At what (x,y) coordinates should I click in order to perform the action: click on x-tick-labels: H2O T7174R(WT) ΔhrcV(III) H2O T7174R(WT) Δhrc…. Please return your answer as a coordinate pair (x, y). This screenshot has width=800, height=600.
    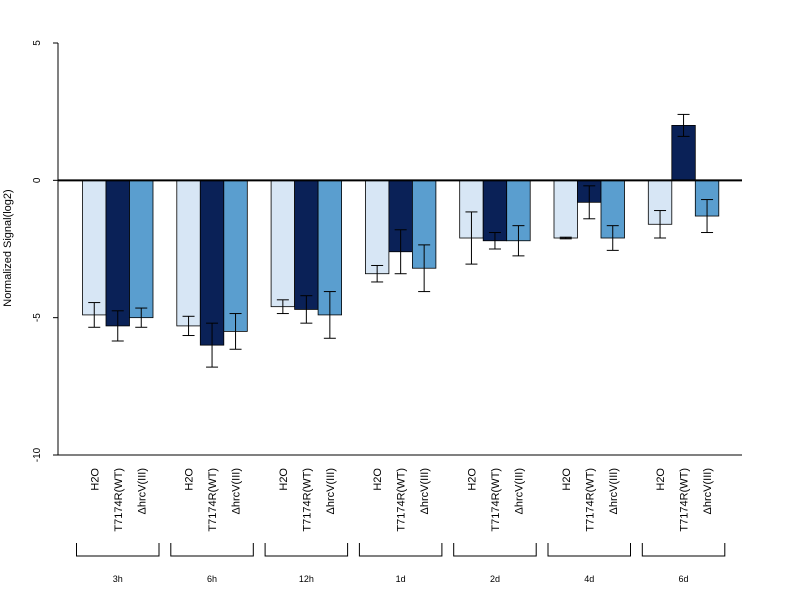
    Looking at the image, I should click on (401, 500).